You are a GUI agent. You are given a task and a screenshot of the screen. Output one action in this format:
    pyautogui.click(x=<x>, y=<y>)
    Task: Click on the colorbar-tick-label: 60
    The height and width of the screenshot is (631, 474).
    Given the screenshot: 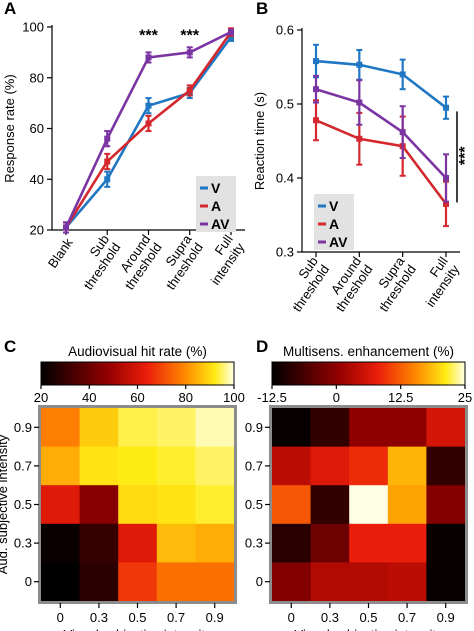 What is the action you would take?
    pyautogui.click(x=137, y=397)
    